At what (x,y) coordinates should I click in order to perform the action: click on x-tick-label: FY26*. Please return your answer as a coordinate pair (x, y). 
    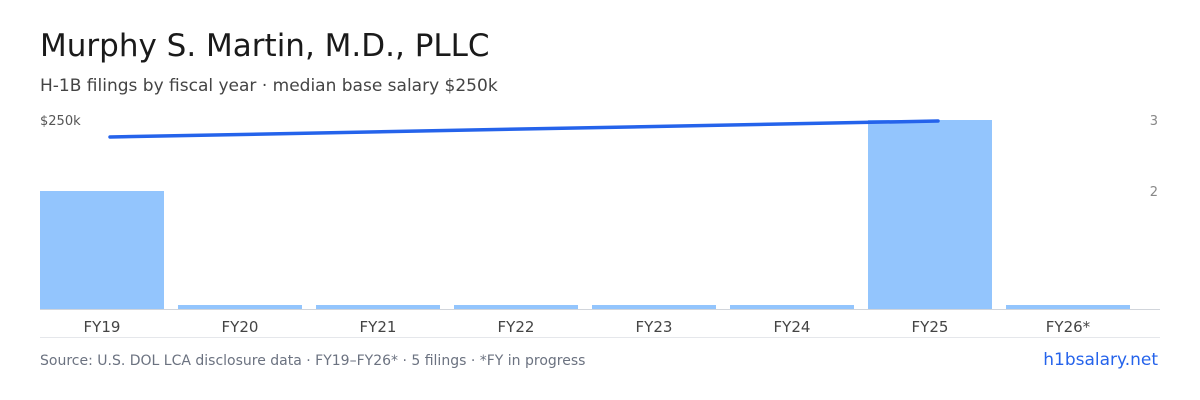
    Looking at the image, I should click on (1068, 327).